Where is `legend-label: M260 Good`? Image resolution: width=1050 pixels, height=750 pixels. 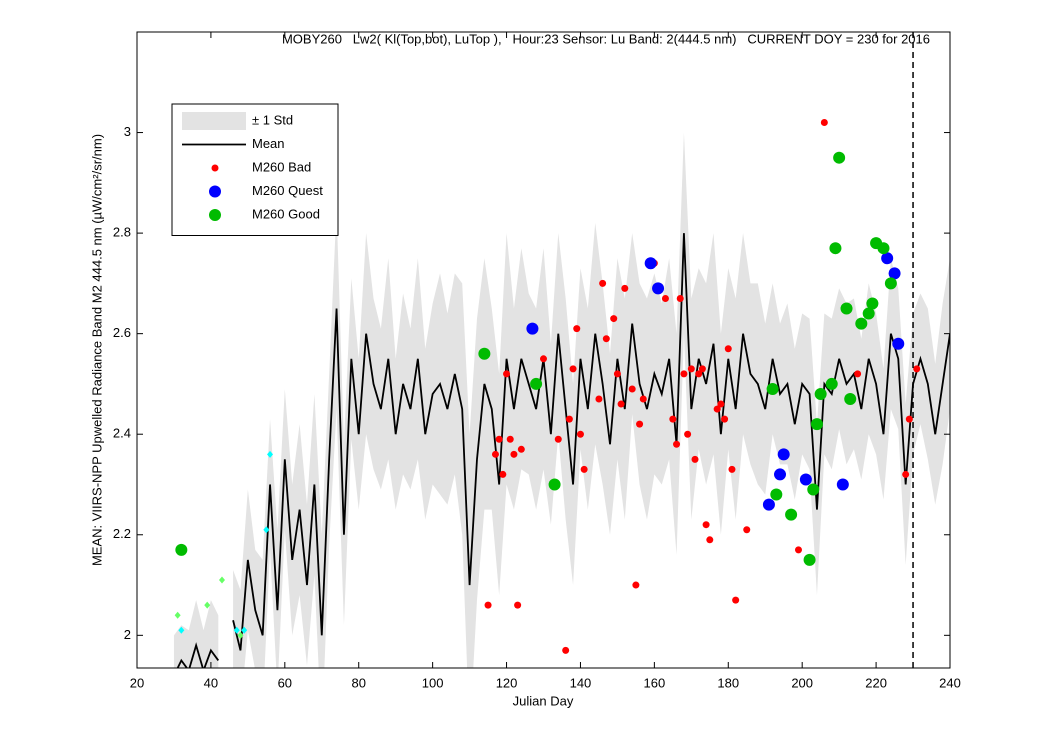
legend-label: M260 Good is located at coordinates (286, 213).